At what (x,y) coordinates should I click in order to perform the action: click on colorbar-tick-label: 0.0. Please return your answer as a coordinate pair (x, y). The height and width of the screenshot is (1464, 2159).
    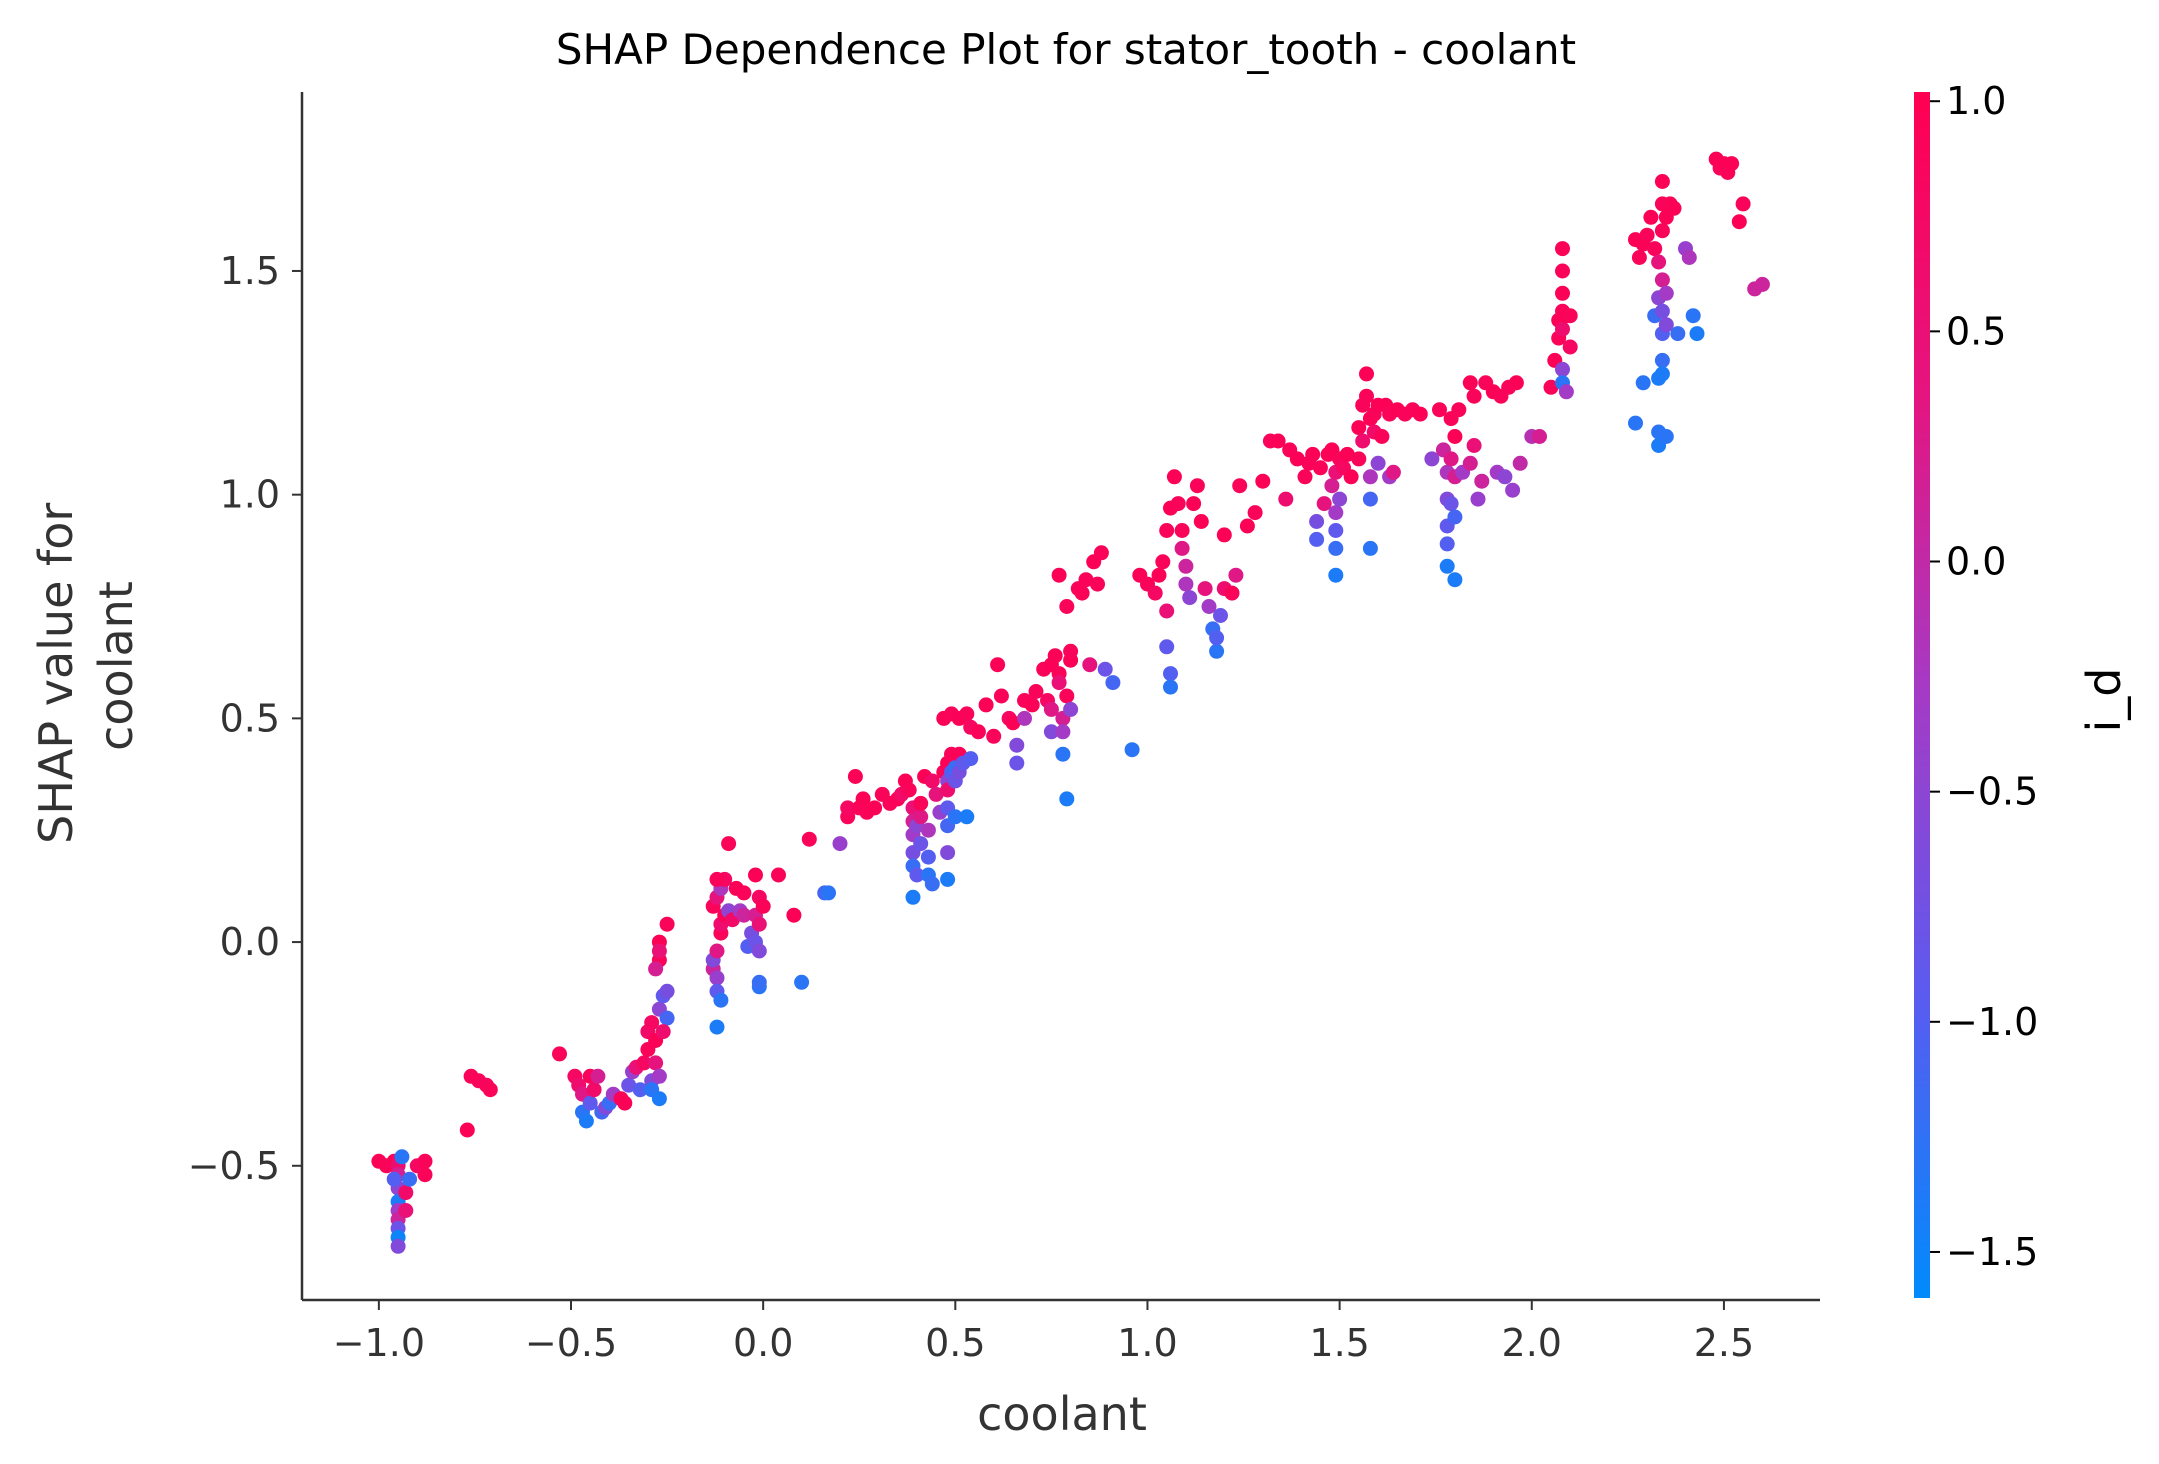
    Looking at the image, I should click on (1976, 562).